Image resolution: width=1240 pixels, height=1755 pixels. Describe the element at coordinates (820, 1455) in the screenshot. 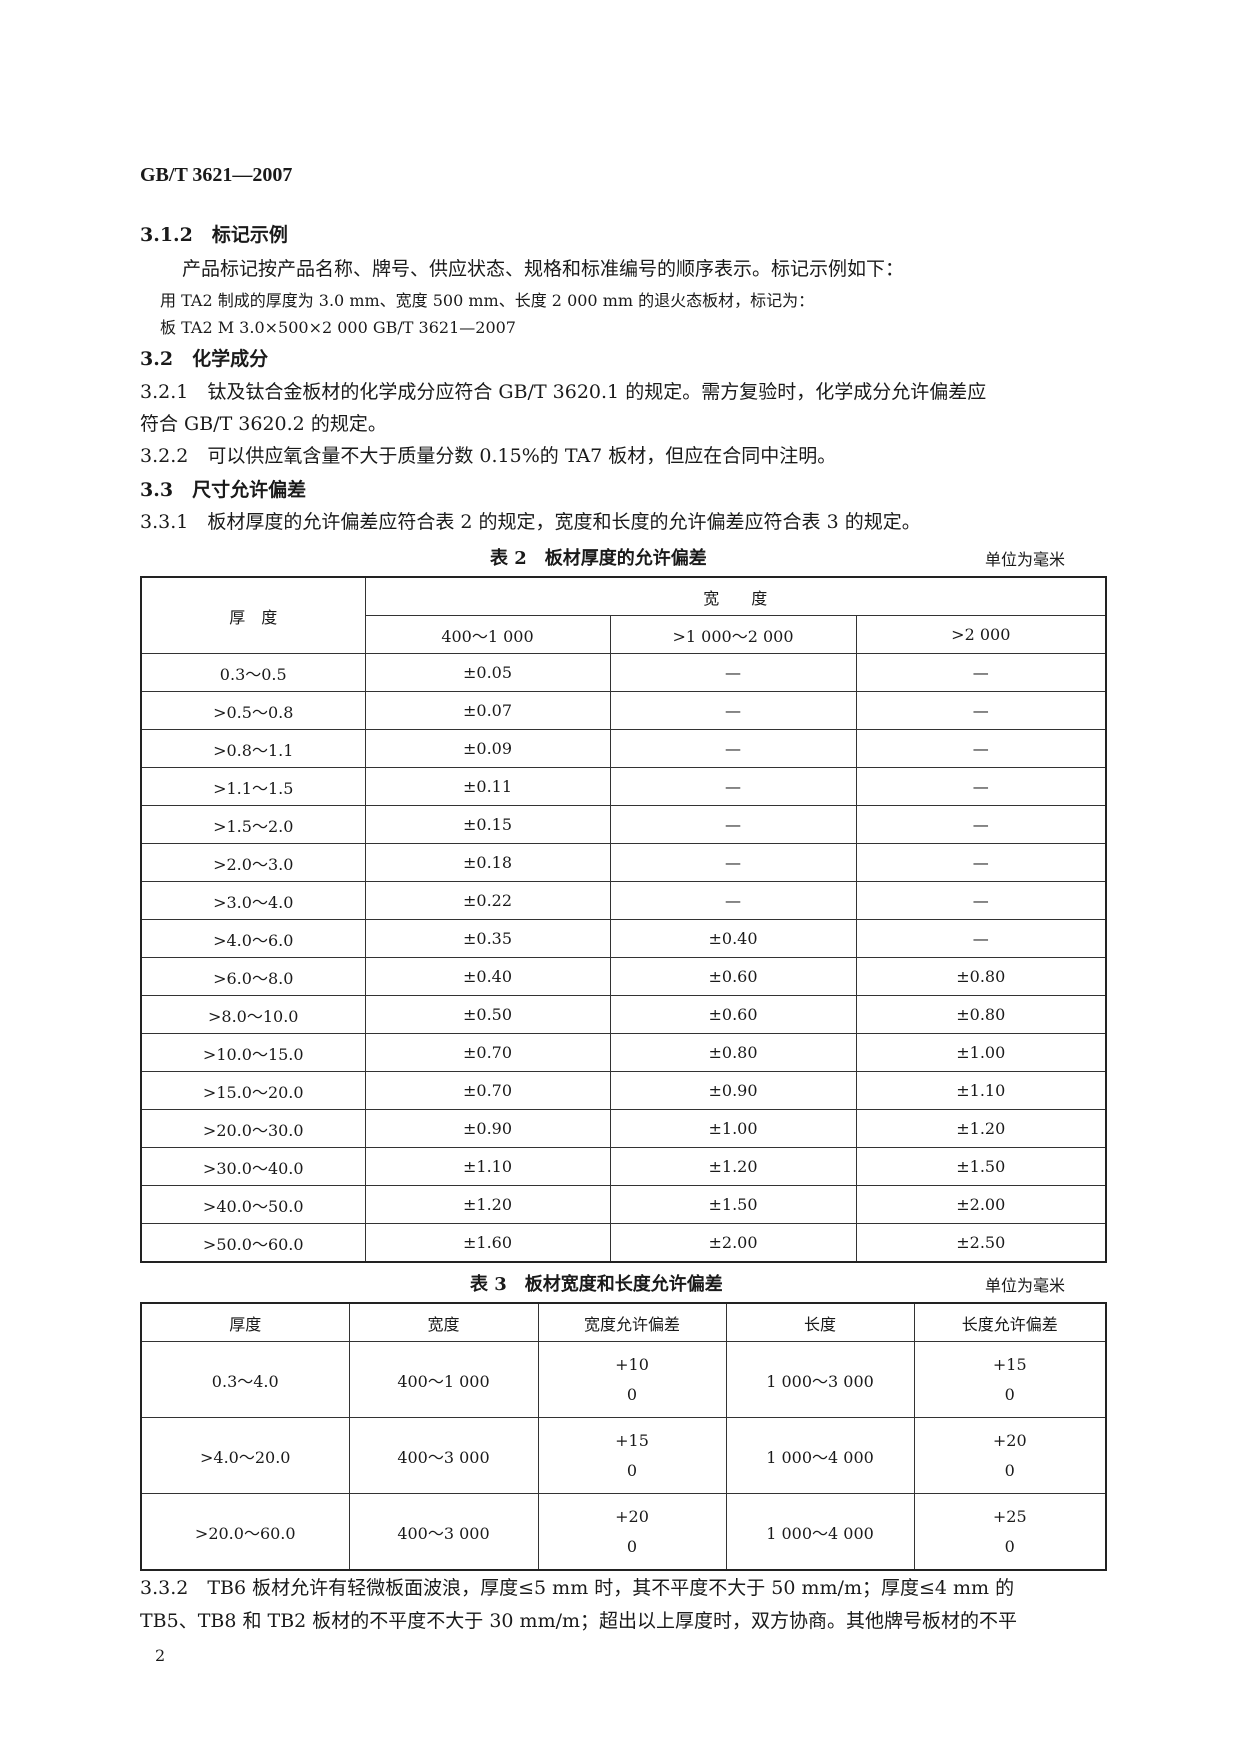

I see `length-cell: 1 000～4 000` at that location.